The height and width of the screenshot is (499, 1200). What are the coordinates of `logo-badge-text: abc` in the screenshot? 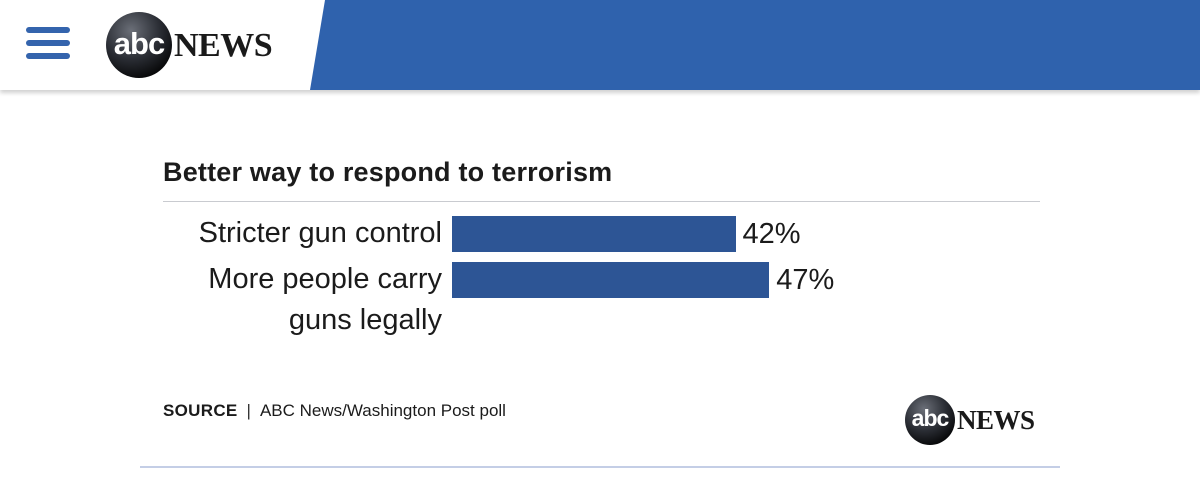 It's located at (139, 43).